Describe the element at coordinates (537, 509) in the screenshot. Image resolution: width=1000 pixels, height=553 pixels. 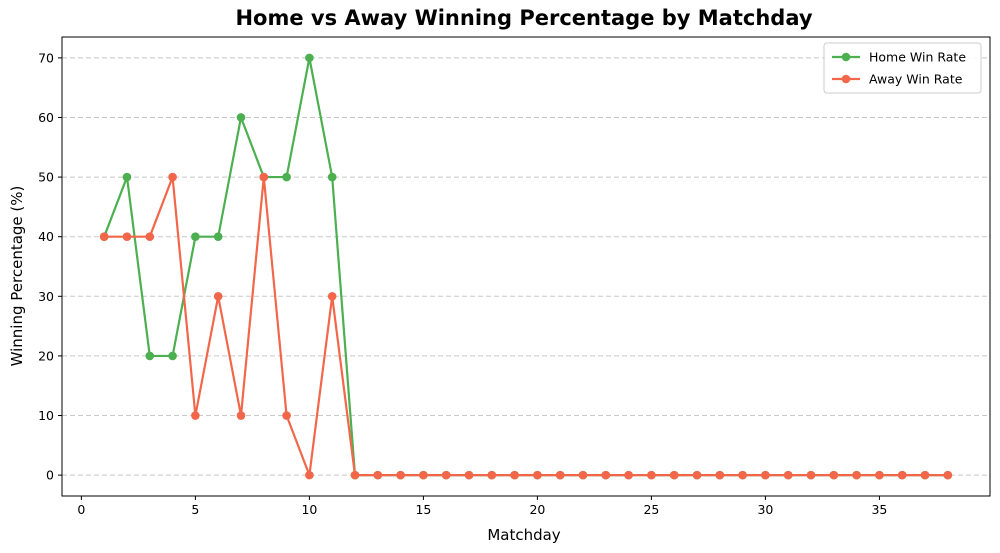
I see `x-tick-label: 20` at that location.